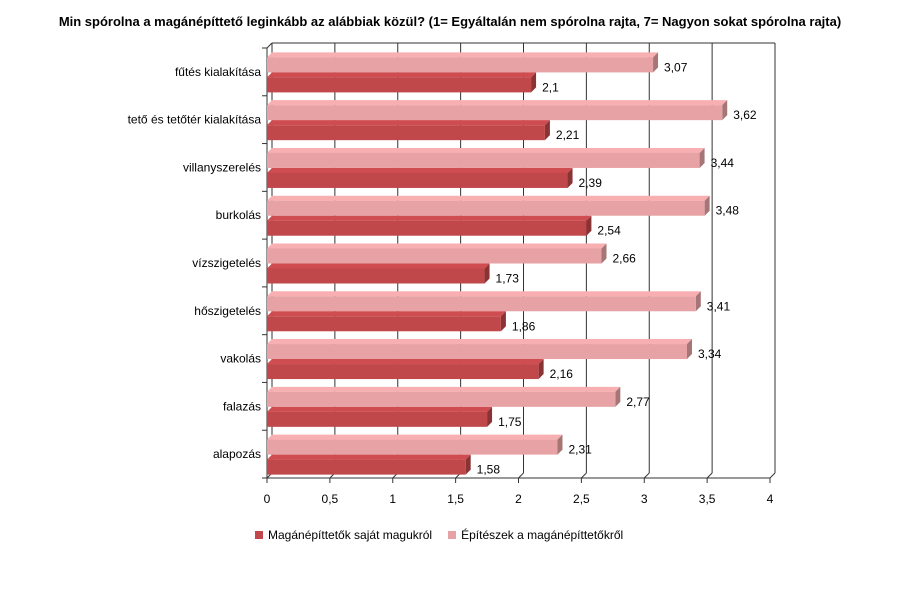 The height and width of the screenshot is (612, 900). I want to click on legend-item-architects: Építészek a magánépíttetőkről, so click(535, 535).